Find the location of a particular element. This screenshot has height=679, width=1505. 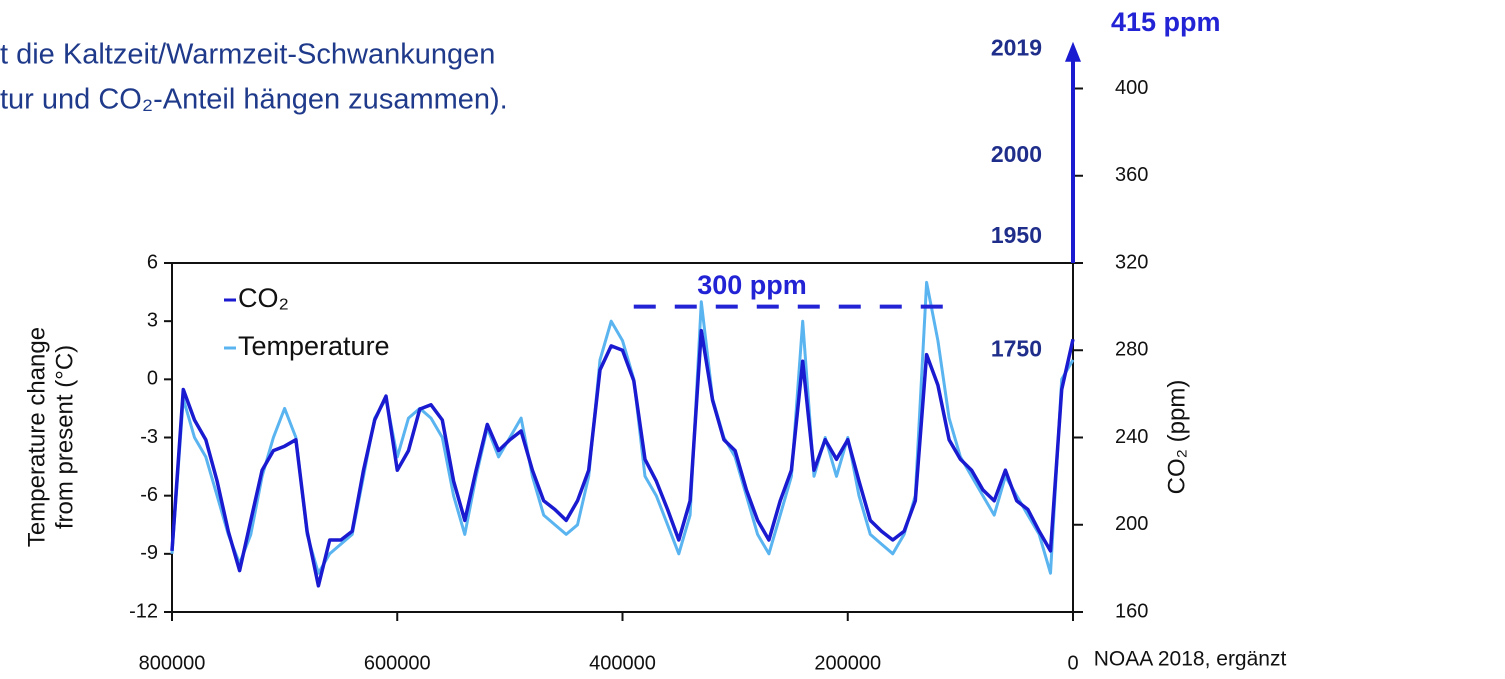

y2-tick-label: 320 is located at coordinates (1131, 262).